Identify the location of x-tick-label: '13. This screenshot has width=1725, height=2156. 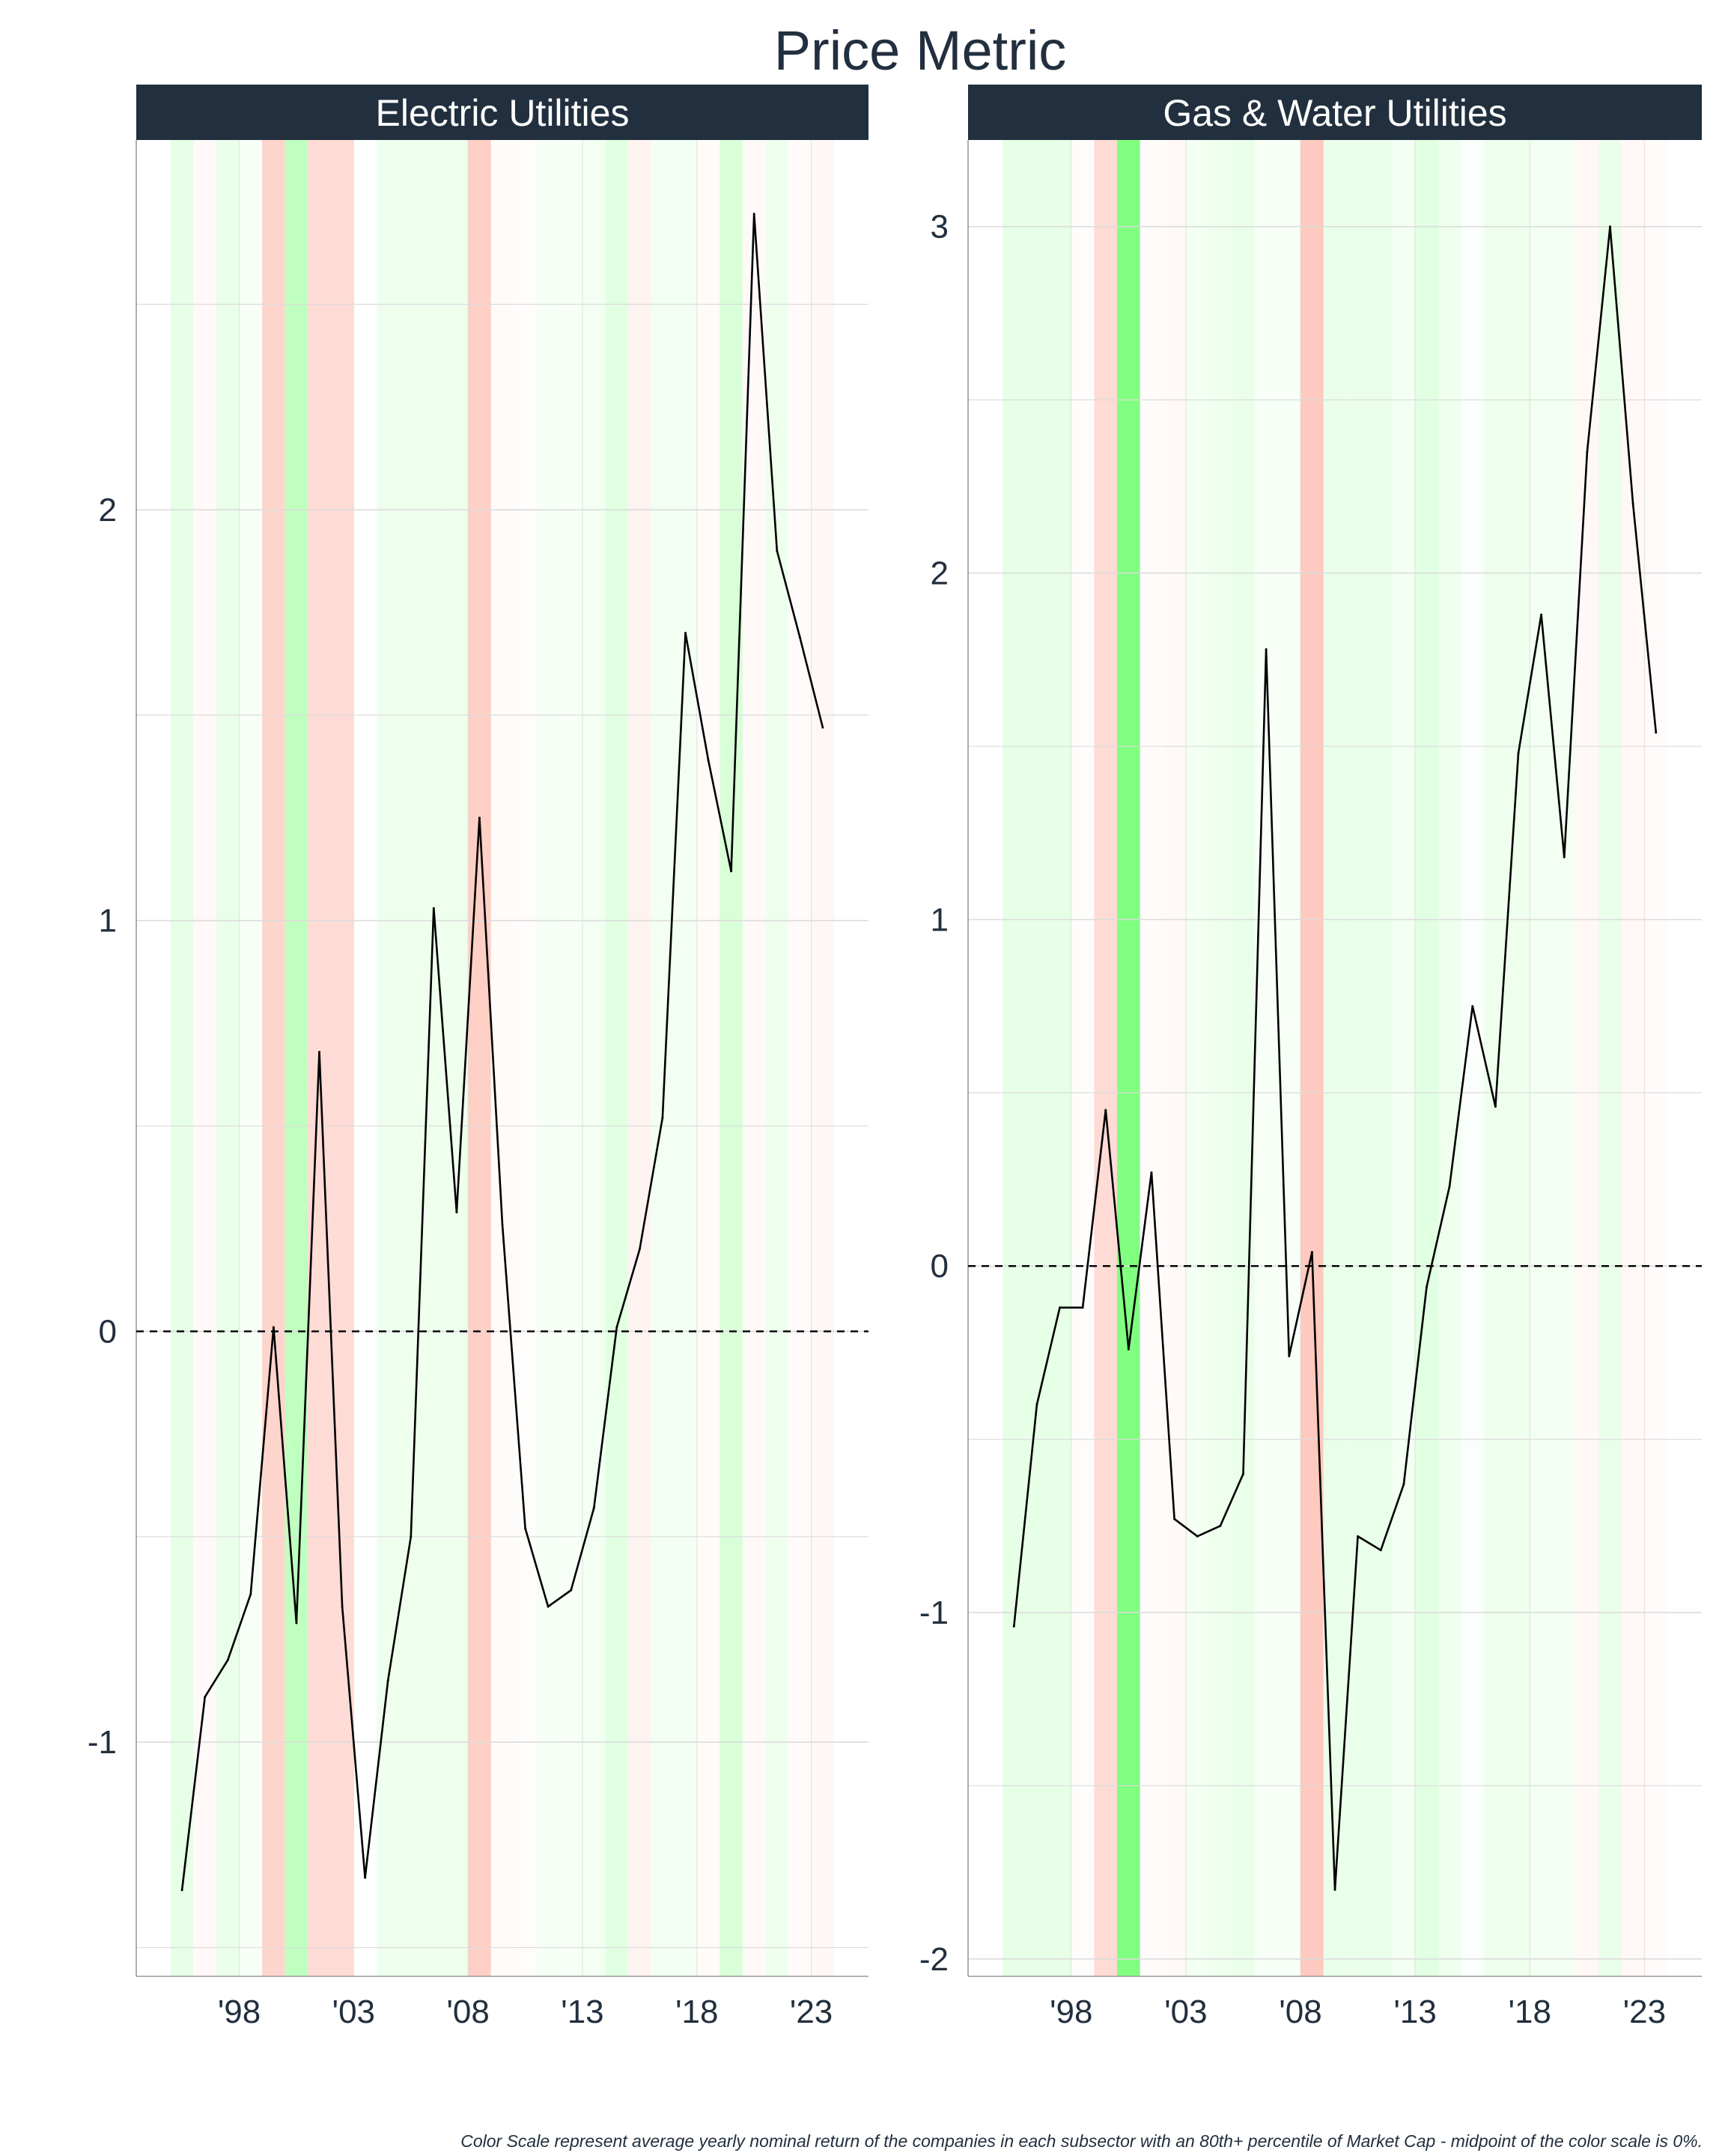
(582, 2012).